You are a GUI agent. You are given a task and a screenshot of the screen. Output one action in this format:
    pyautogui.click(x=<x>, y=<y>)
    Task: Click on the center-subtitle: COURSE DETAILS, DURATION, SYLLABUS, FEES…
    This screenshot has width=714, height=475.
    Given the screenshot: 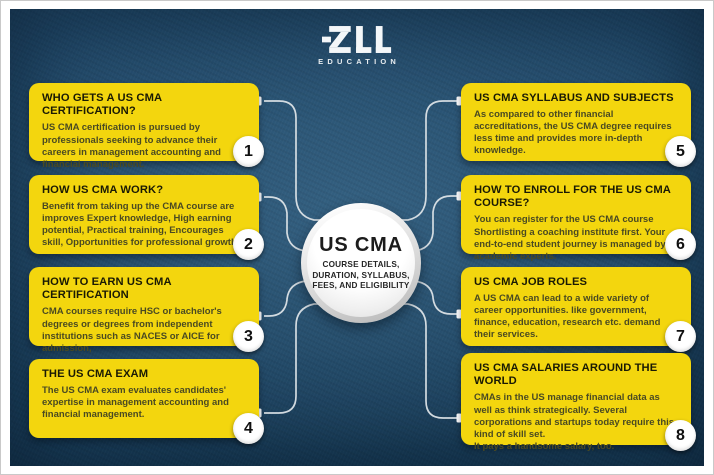 What is the action you would take?
    pyautogui.click(x=361, y=275)
    